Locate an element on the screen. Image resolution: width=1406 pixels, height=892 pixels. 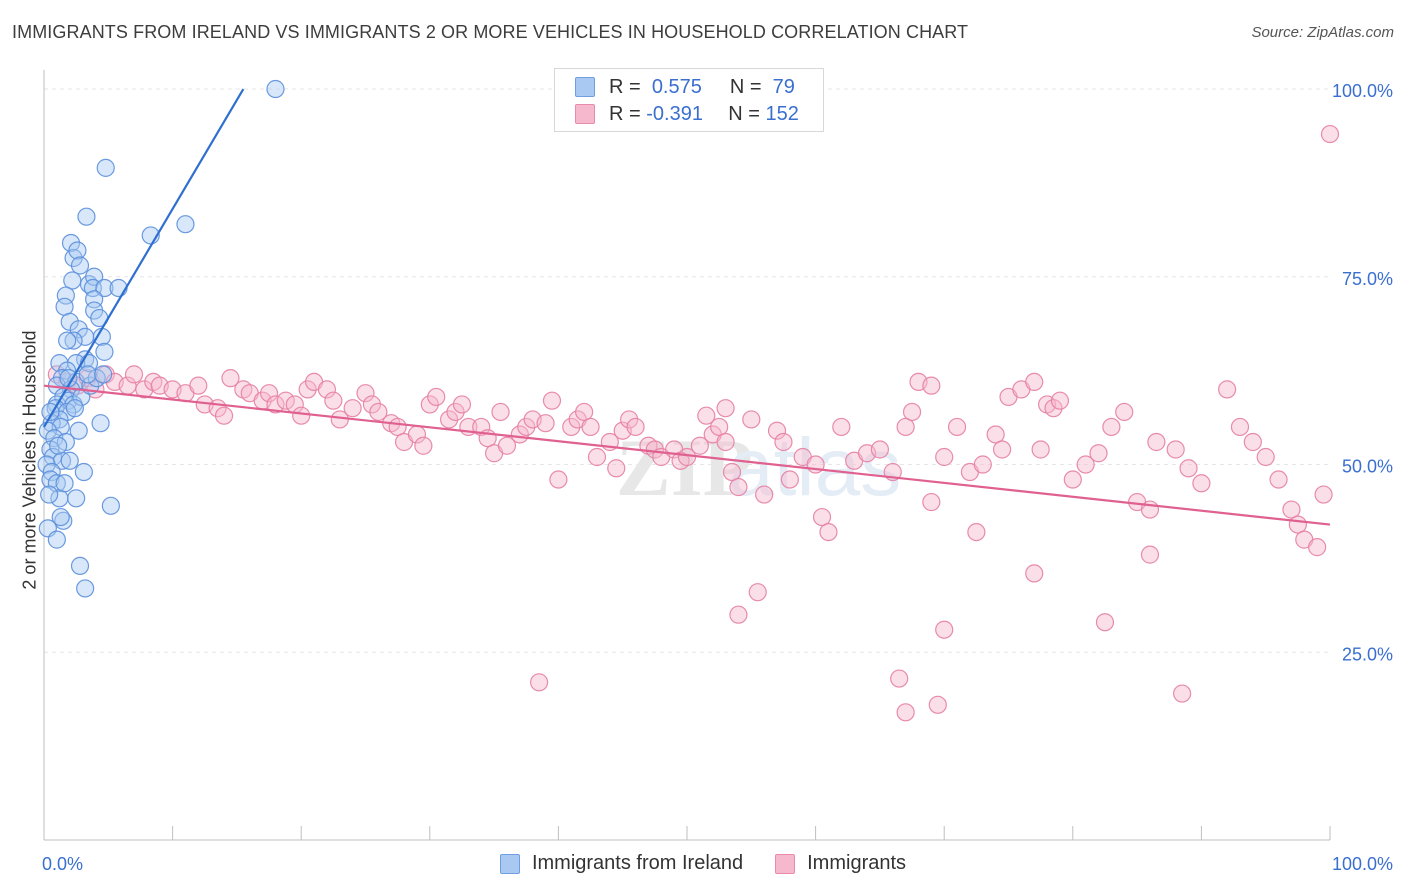
legend-n-value-ireland: 79 is located at coordinates (783, 86).